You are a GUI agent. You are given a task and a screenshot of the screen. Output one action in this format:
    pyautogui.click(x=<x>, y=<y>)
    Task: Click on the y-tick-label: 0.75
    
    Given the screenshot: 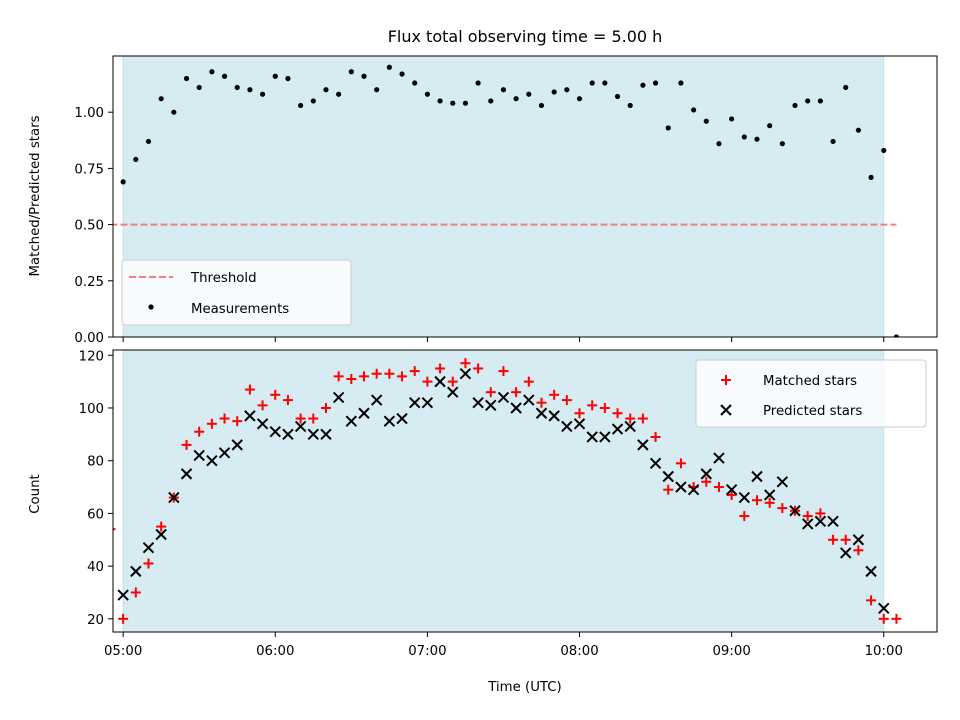 What is the action you would take?
    pyautogui.click(x=89, y=169)
    